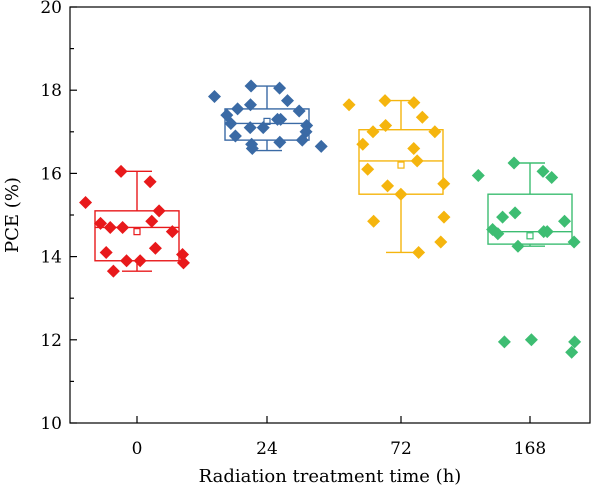 Image resolution: width=600 pixels, height=489 pixels. What do you see at coordinates (339, 437) in the screenshot?
I see `x-axis: 0 24 72 168` at bounding box center [339, 437].